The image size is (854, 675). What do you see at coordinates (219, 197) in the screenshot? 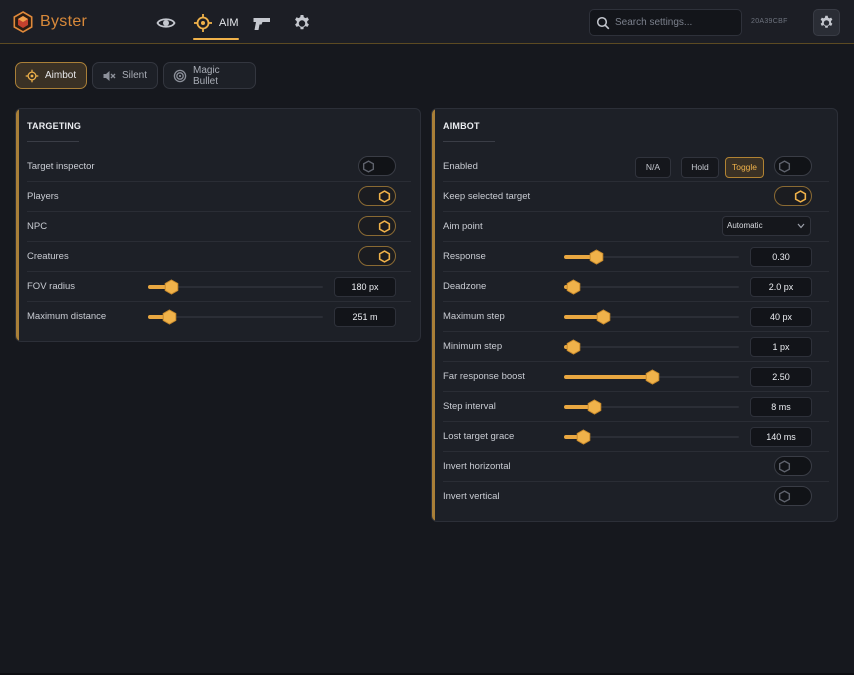
I see `players-row: Players` at bounding box center [219, 197].